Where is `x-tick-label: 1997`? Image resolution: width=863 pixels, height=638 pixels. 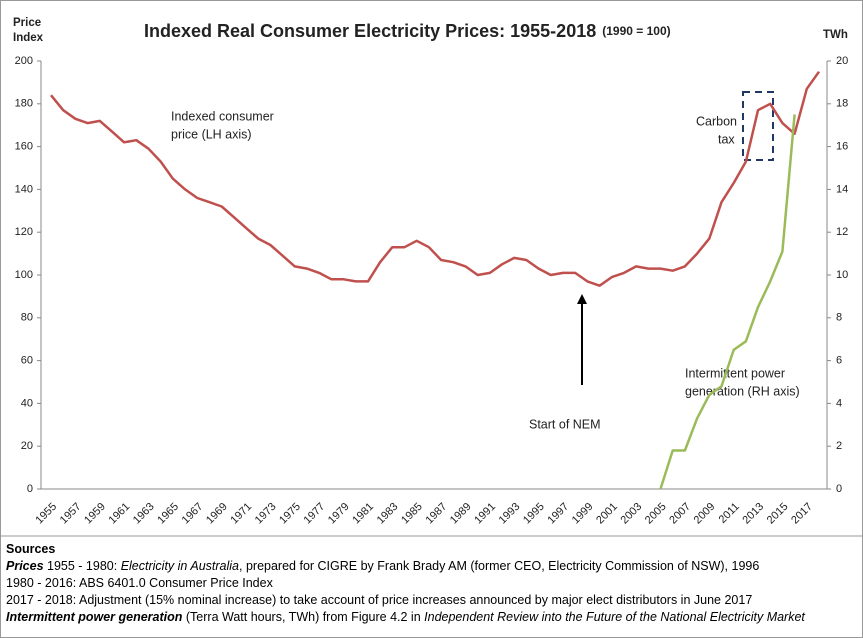 x-tick-label: 1997 is located at coordinates (558, 514).